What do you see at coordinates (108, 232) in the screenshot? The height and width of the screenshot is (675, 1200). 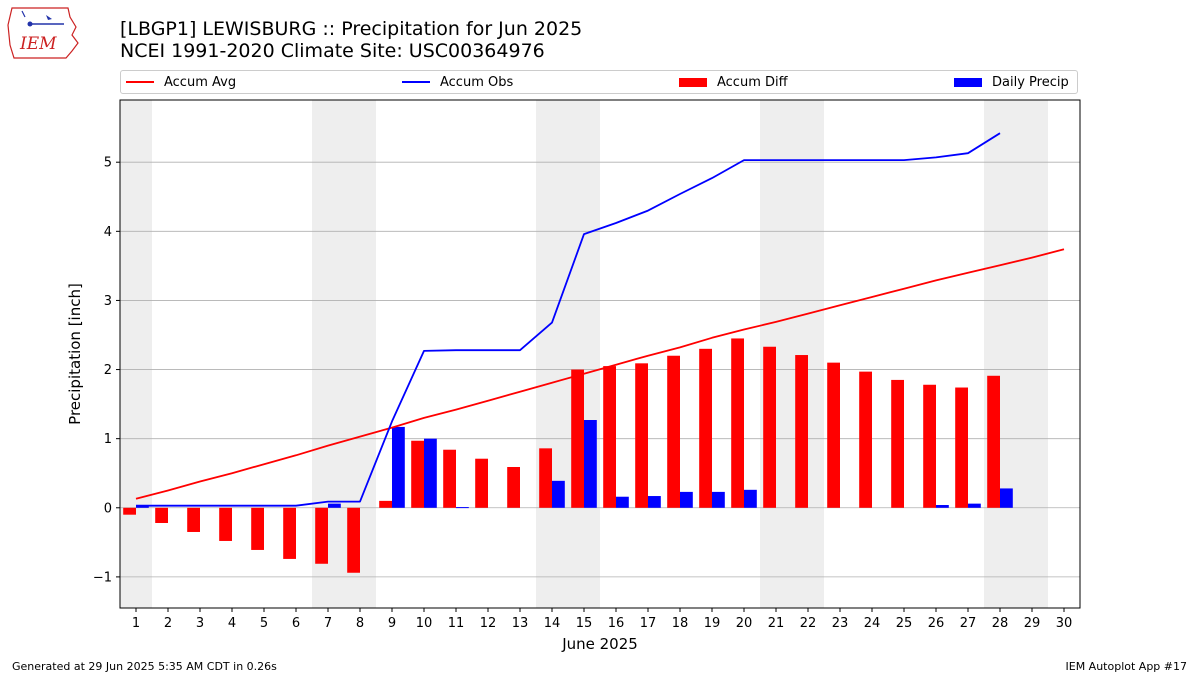 I see `y-tick-label: 4` at bounding box center [108, 232].